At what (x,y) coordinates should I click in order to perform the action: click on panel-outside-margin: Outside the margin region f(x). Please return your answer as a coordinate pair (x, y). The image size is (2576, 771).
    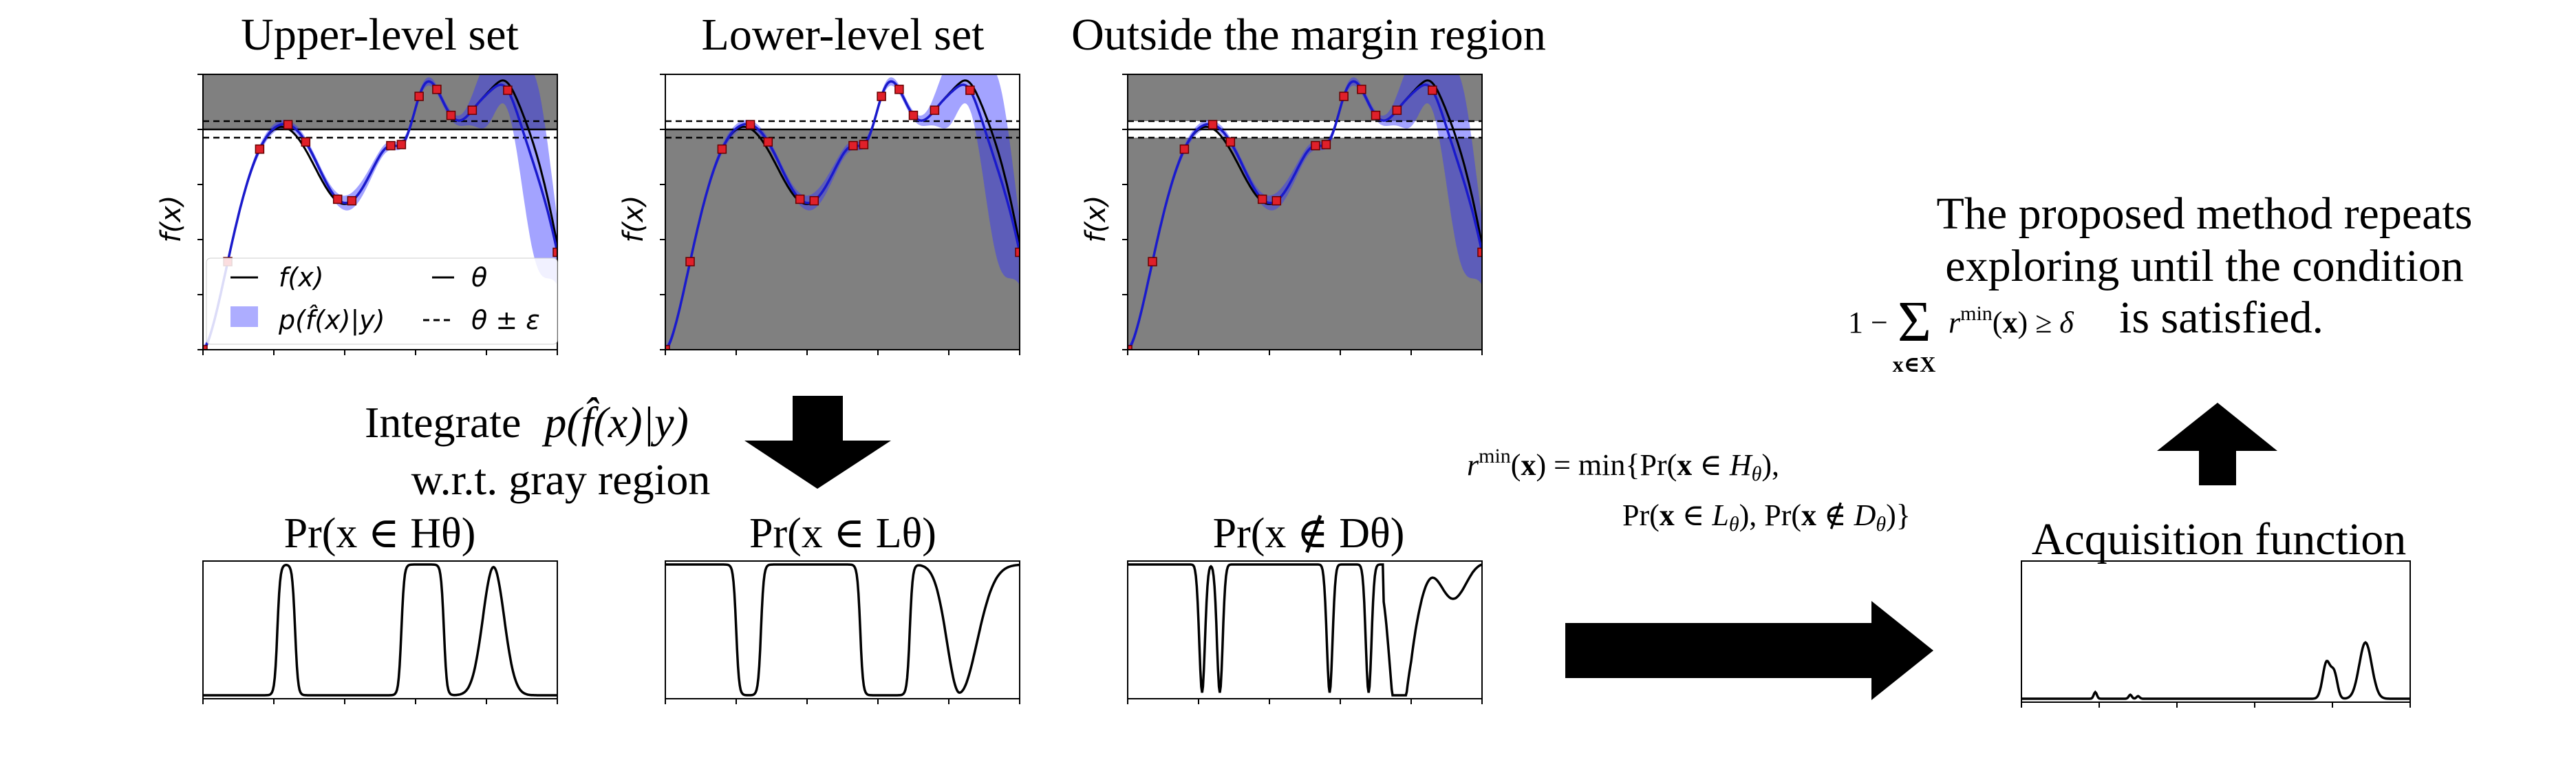
    Looking at the image, I should click on (1309, 182).